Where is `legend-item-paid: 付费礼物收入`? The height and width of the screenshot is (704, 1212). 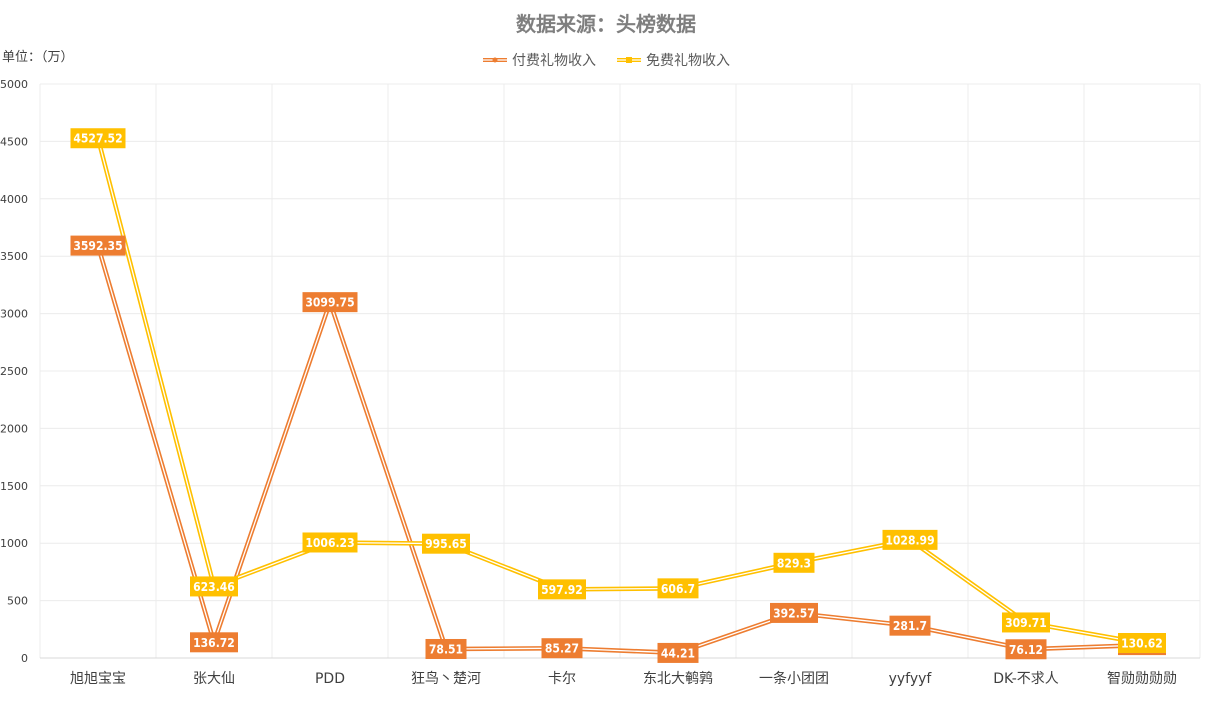 legend-item-paid: 付费礼物收入 is located at coordinates (539, 60).